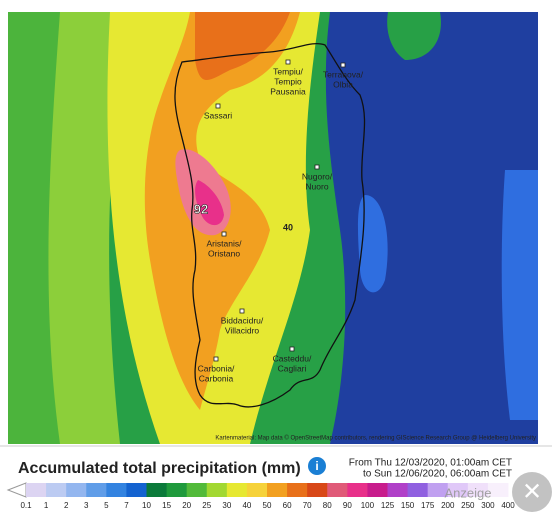 The width and height of the screenshot is (552, 512). I want to click on scale-tick-label: 250, so click(468, 505).